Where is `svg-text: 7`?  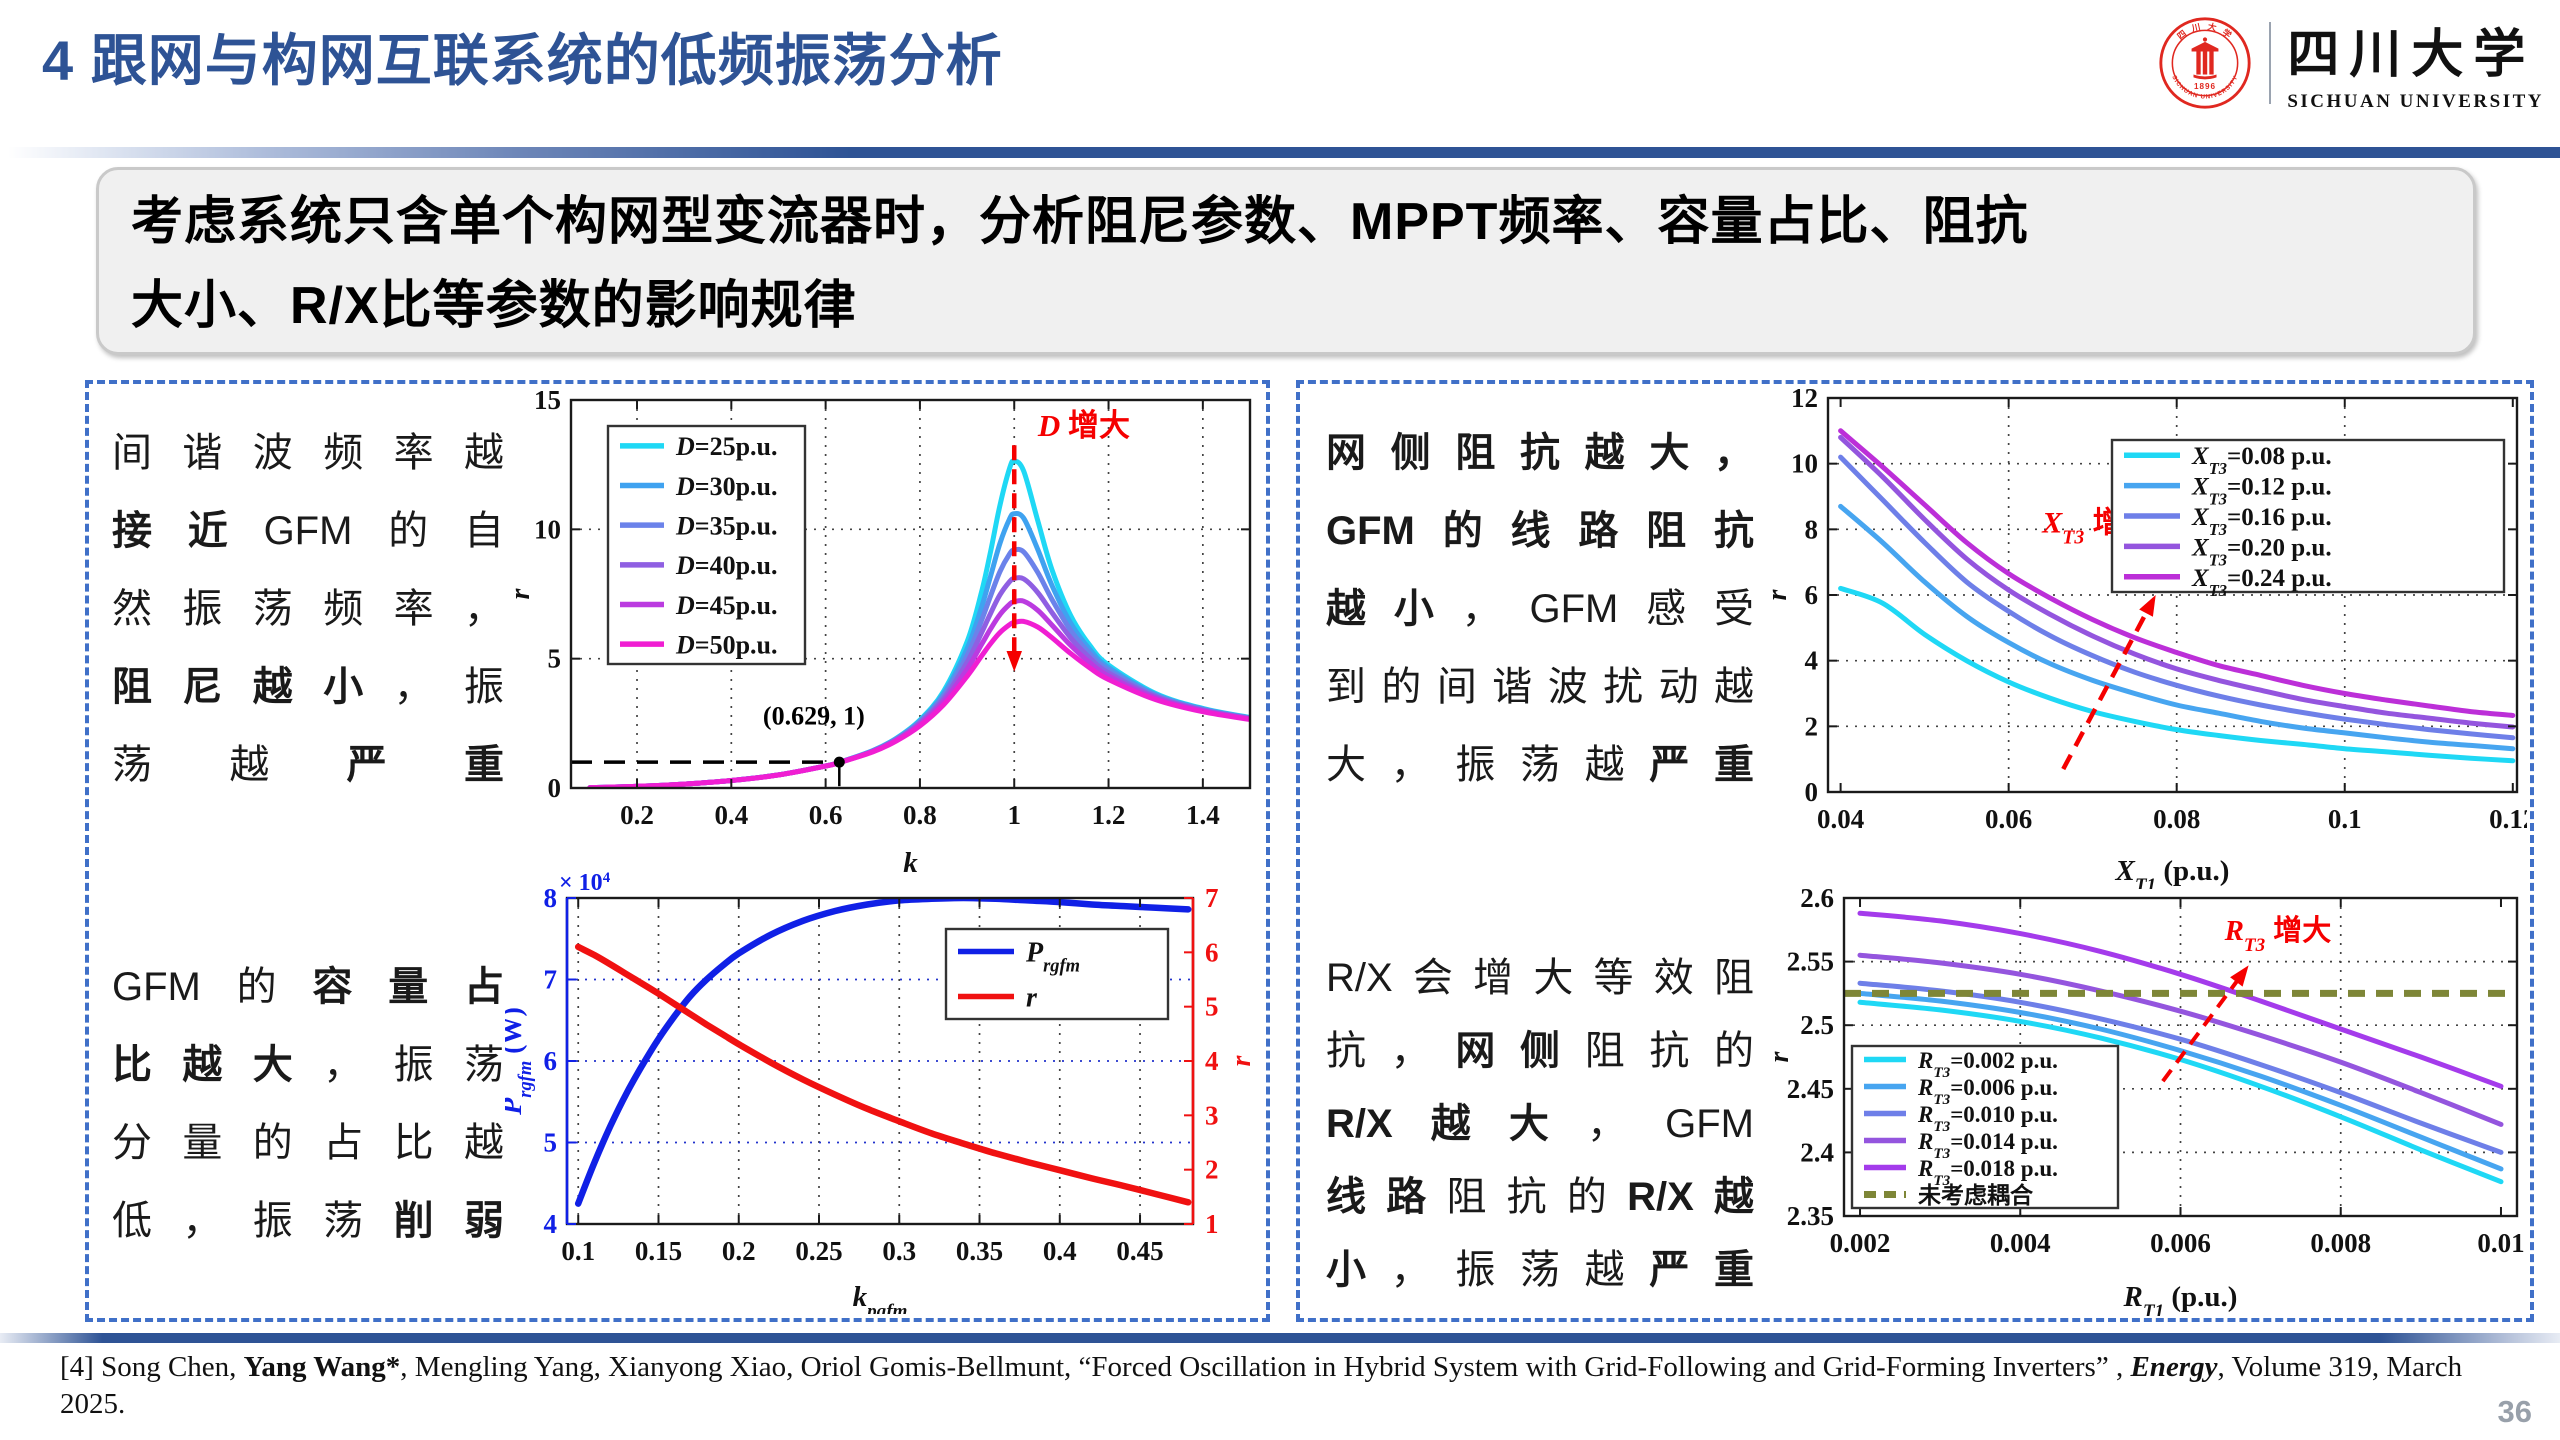
svg-text: 7 is located at coordinates (1212, 898).